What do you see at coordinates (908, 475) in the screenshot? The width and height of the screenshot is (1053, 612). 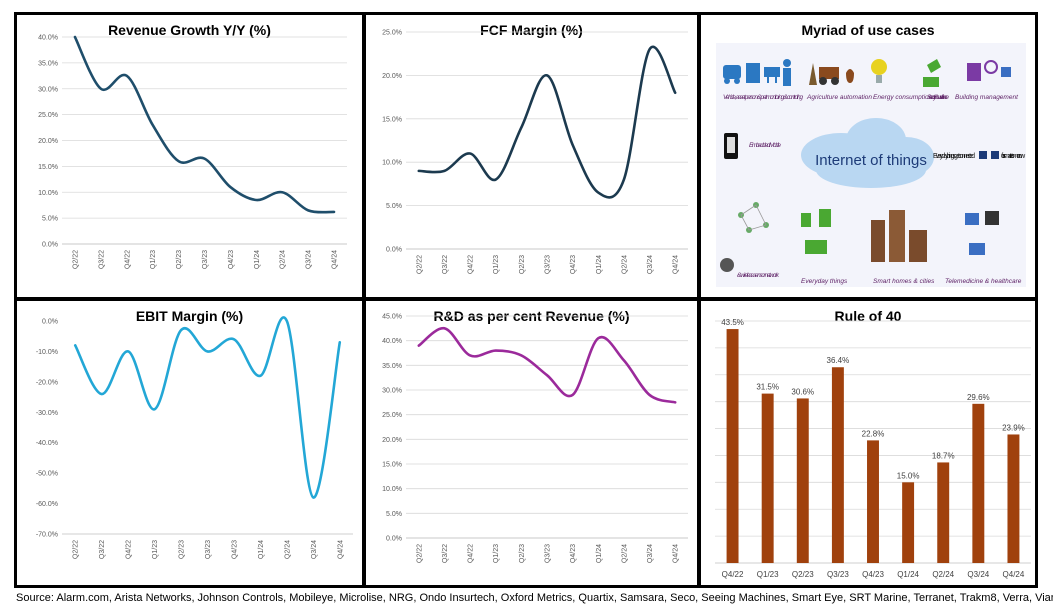 I see `bar-value-label: 15.0%` at bounding box center [908, 475].